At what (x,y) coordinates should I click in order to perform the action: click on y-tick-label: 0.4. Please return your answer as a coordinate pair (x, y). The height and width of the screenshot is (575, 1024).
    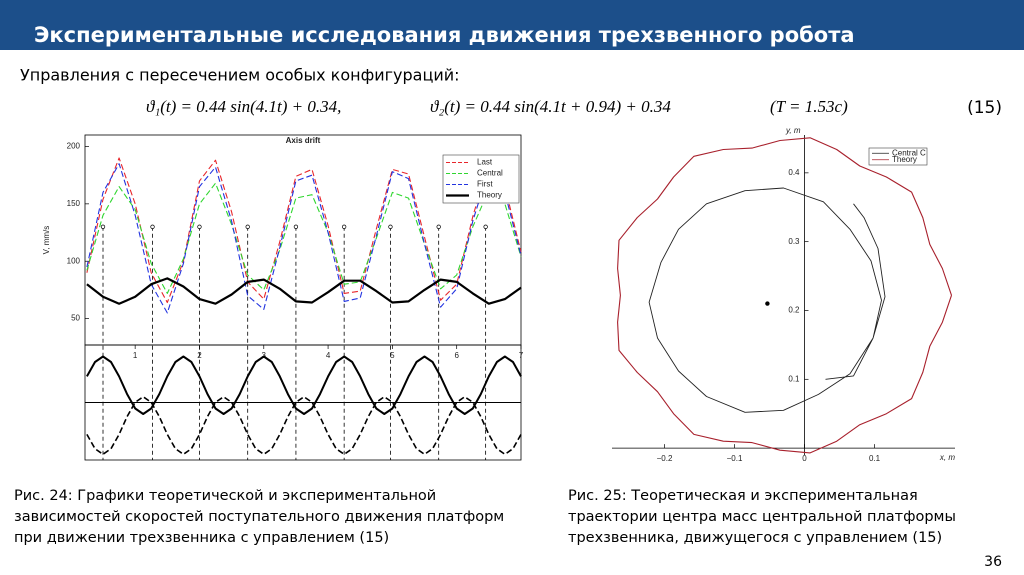
    Looking at the image, I should click on (794, 172).